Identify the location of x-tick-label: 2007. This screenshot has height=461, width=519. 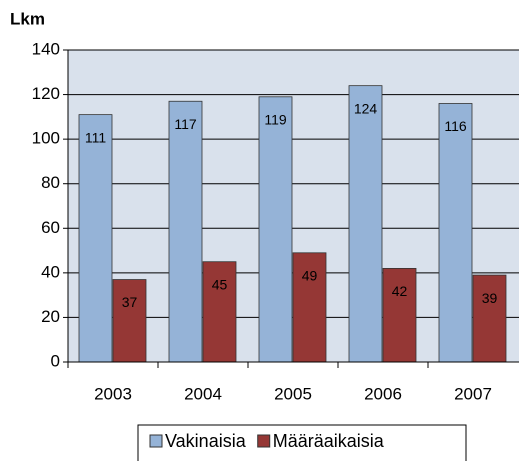
(473, 393).